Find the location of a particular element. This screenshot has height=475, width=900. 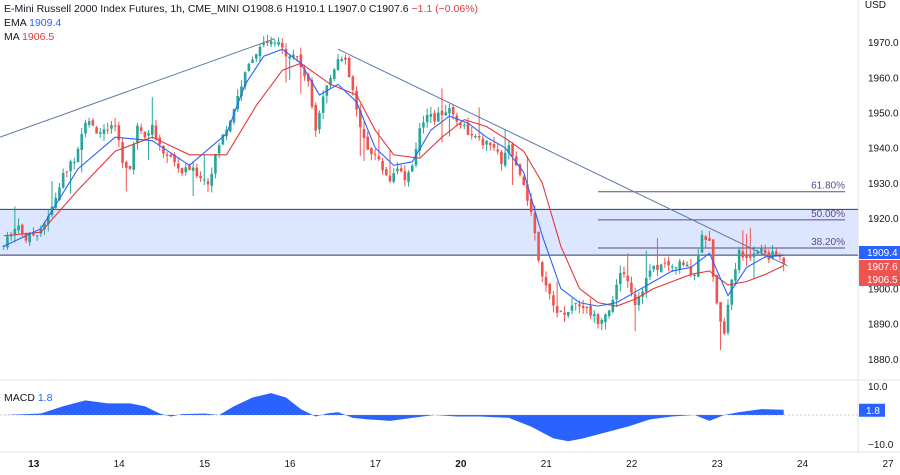

fib-label-1: 50.00% is located at coordinates (828, 214).